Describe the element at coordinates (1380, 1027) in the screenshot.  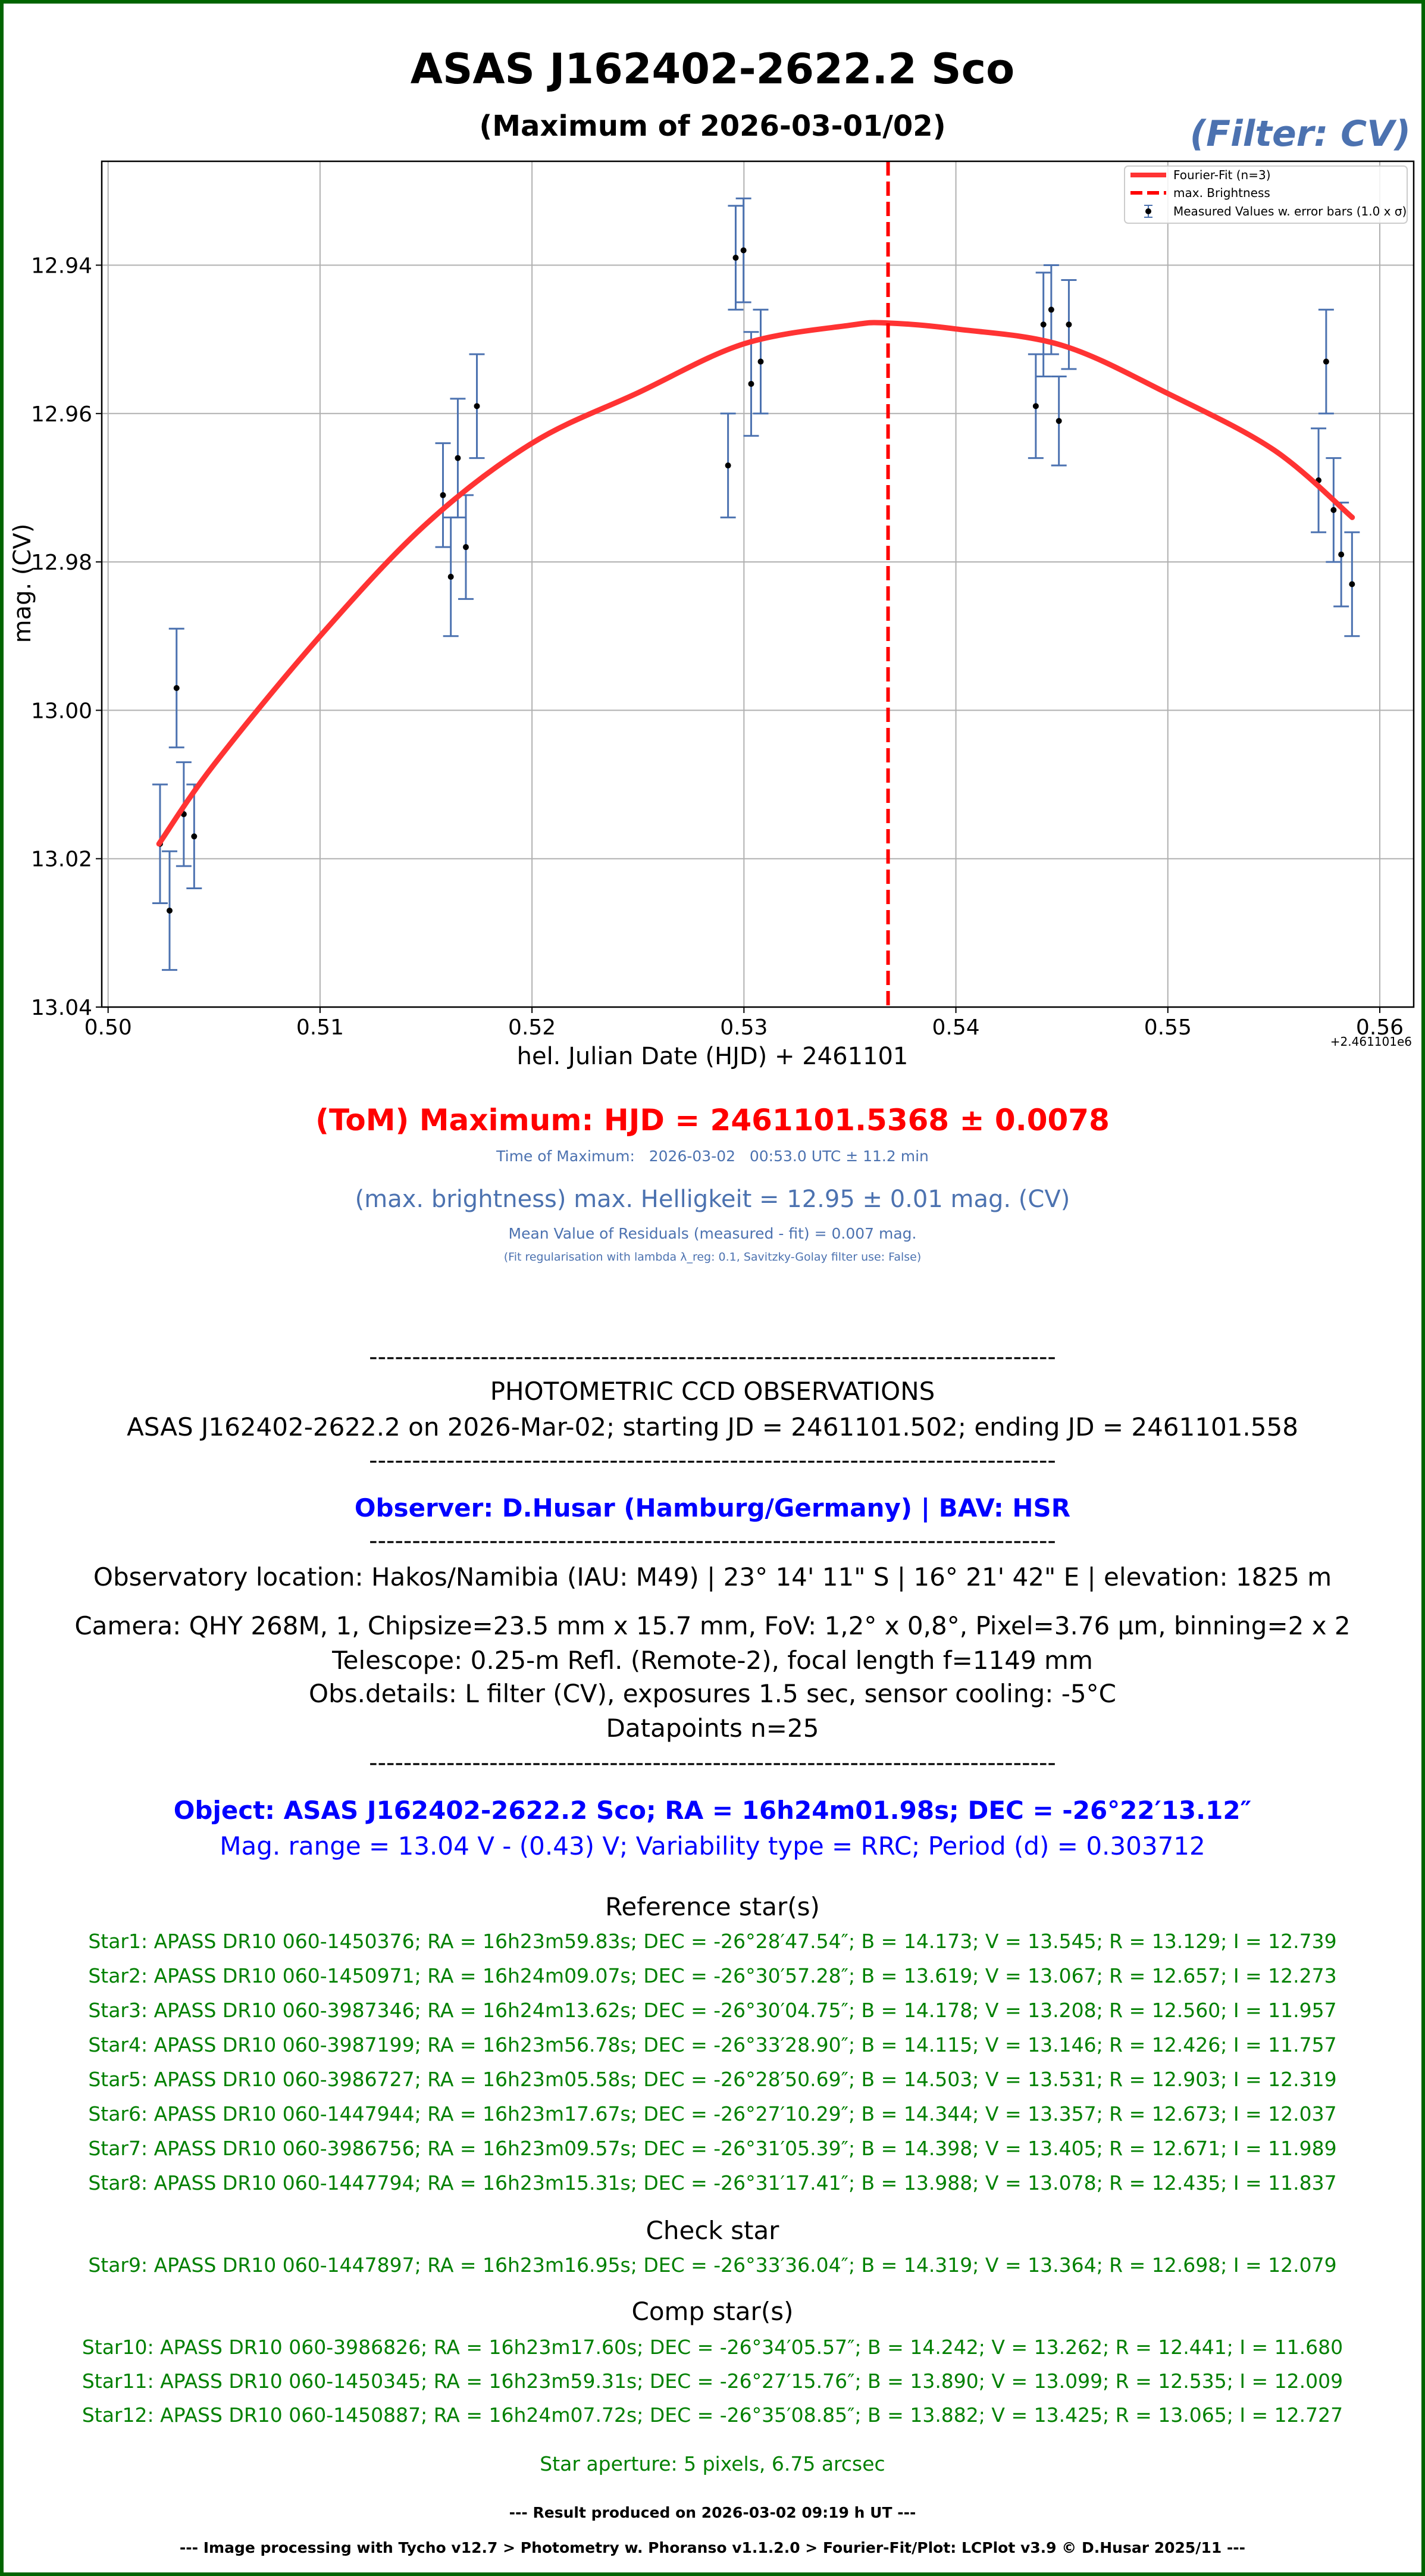
I see `x-tick-label: 0.56` at that location.